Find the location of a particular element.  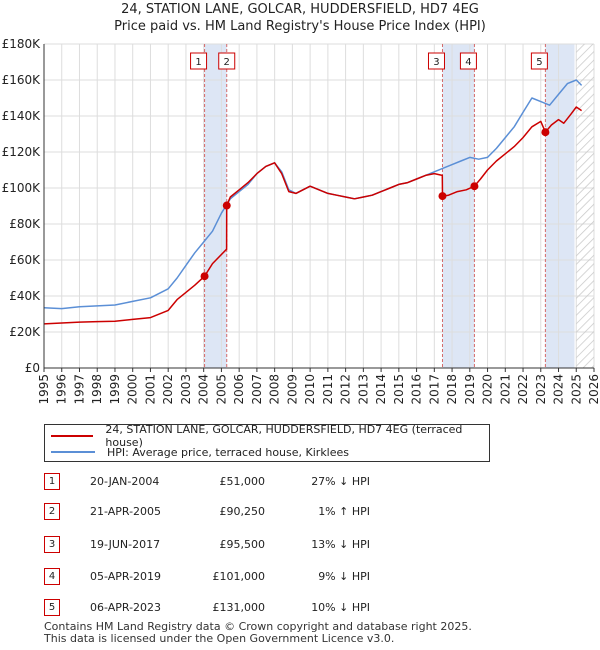

sale-number-label: 2 is located at coordinates (227, 62).